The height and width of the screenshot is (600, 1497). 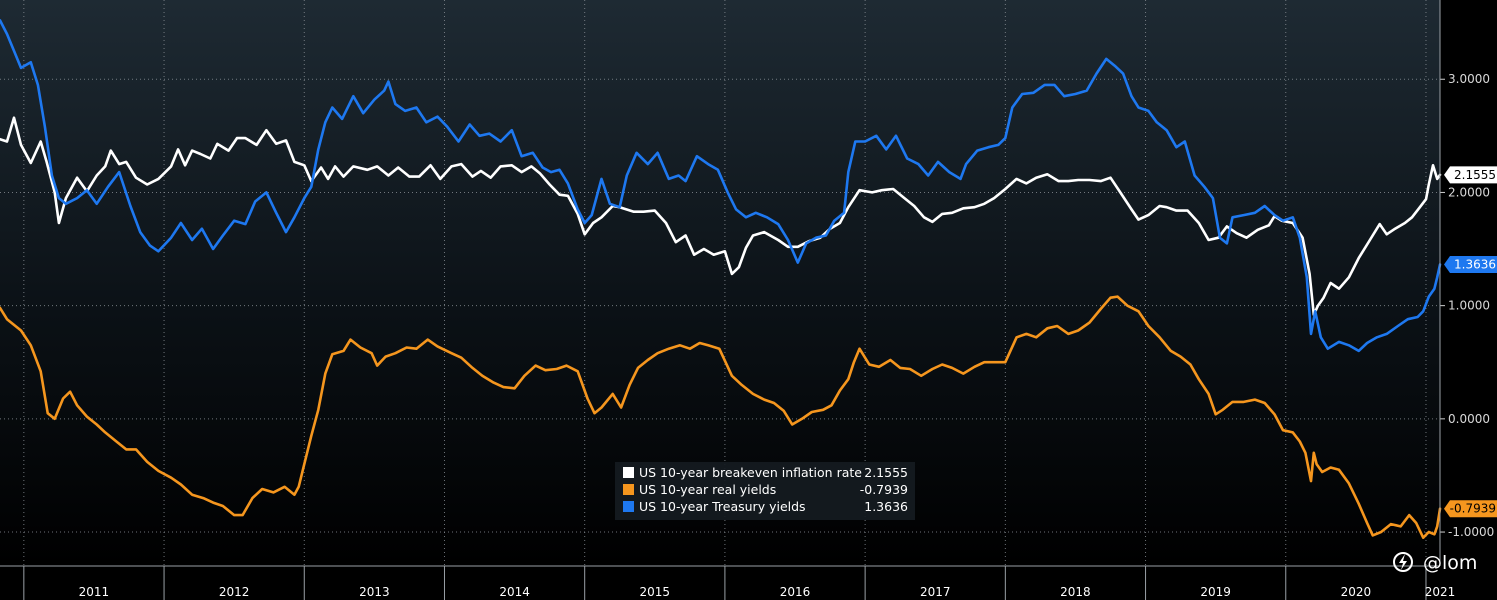 I want to click on x-tick-label: 2018, so click(x=1075, y=592).